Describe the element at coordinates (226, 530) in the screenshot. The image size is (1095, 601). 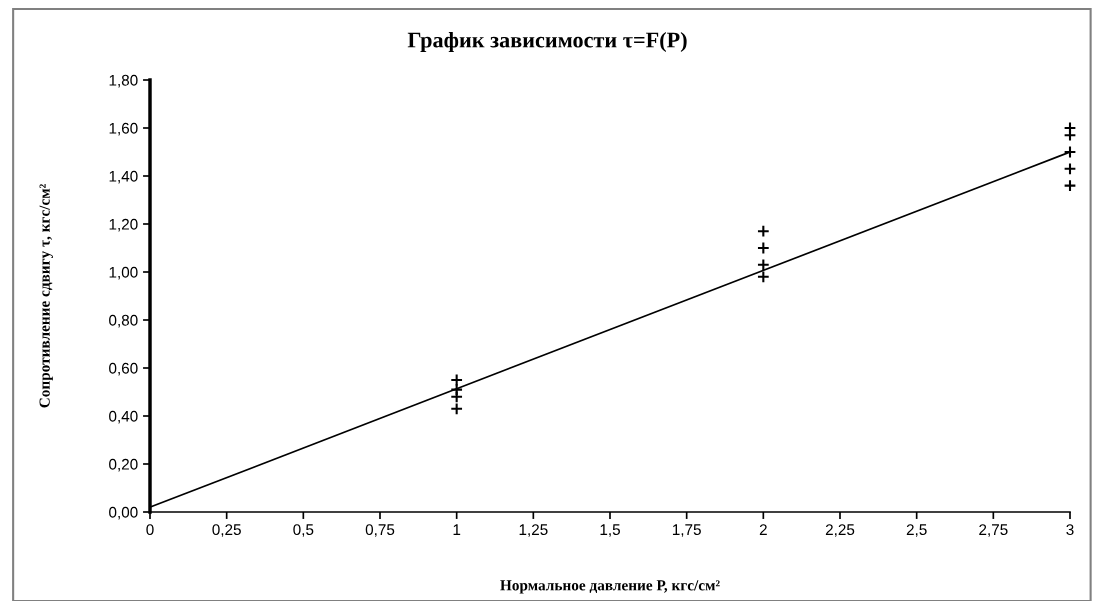
I see `x-tick-label: 0,25` at that location.